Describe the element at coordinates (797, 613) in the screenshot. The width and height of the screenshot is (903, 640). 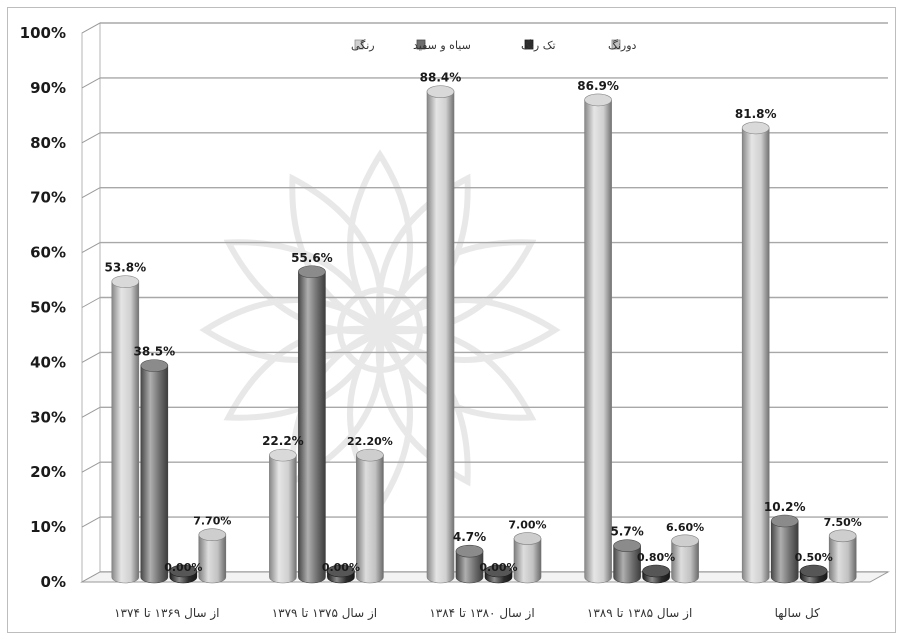
I see `x-tick-label: کل سالها` at that location.